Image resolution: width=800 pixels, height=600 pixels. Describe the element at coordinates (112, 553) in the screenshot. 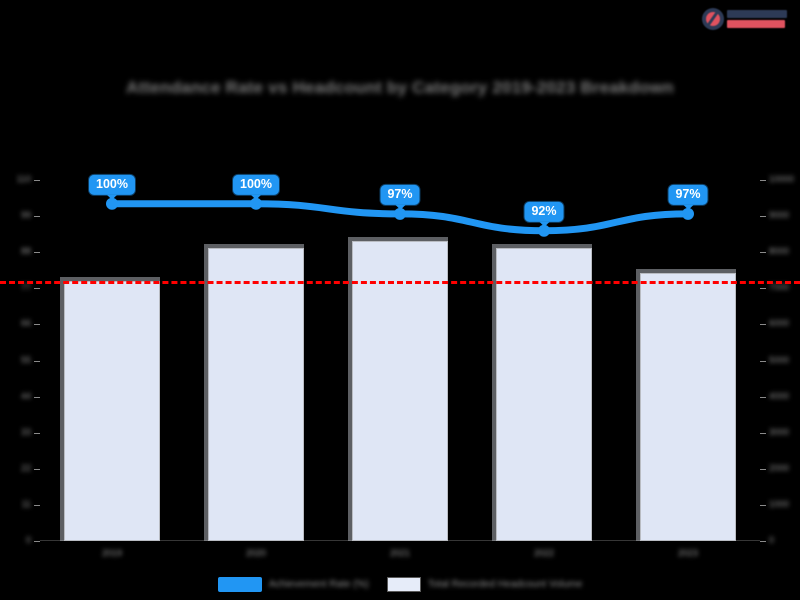

I see `x-axis-label-2019: 2019` at that location.